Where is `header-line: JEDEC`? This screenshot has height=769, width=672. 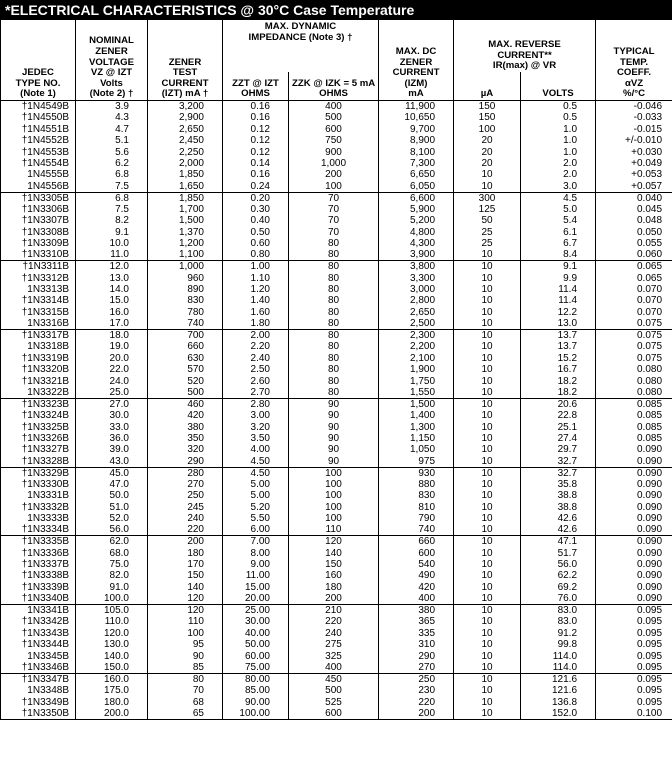 header-line: JEDEC is located at coordinates (38, 73).